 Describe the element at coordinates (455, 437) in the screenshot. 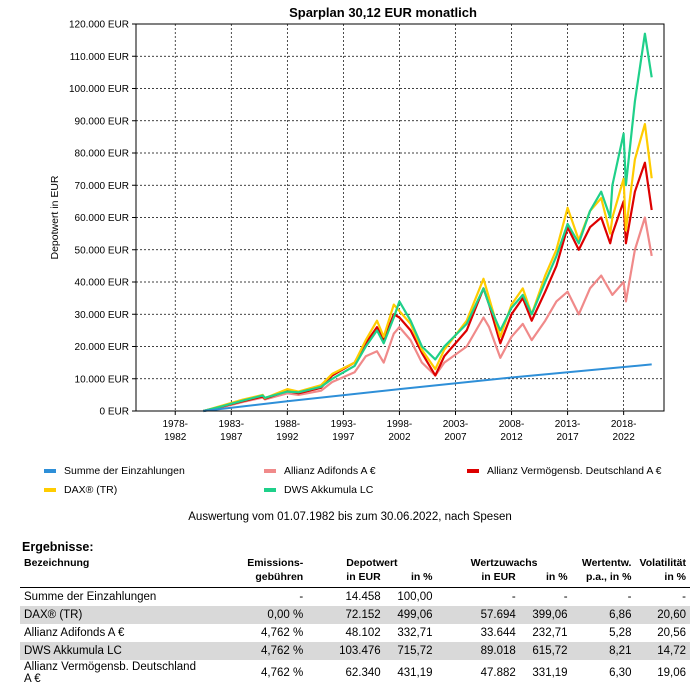

I see `x-tick-label: 2007` at that location.